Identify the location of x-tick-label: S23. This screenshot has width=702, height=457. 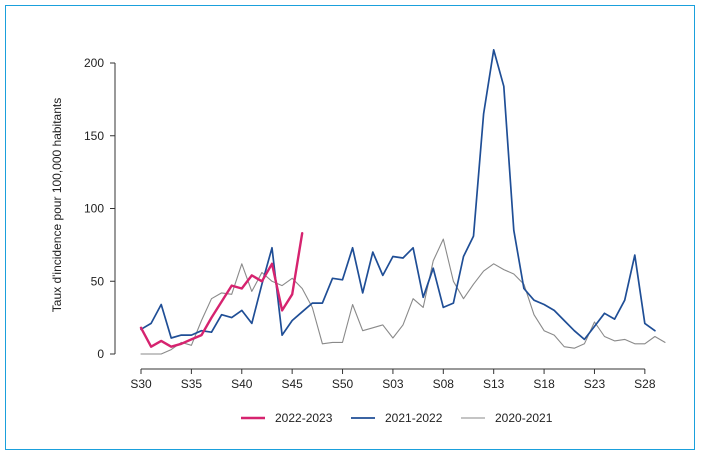
(595, 384).